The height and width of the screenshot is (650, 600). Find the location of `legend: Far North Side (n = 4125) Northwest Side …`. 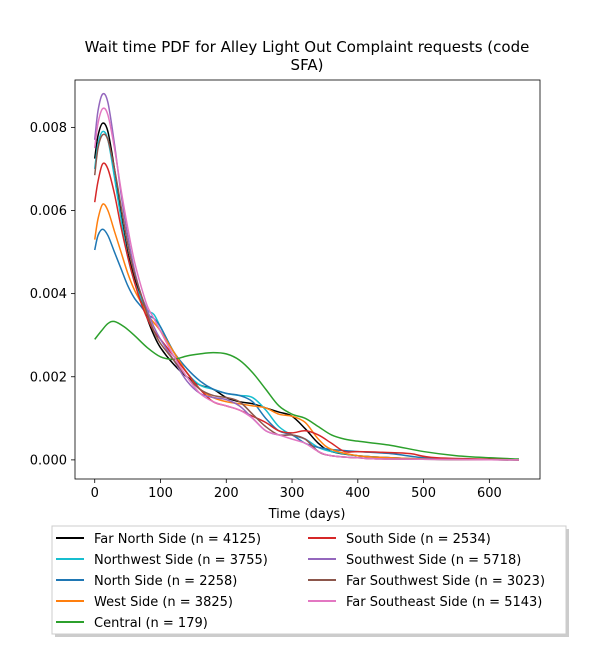

legend: Far North Side (n = 4125) Northwest Side … is located at coordinates (310, 581).